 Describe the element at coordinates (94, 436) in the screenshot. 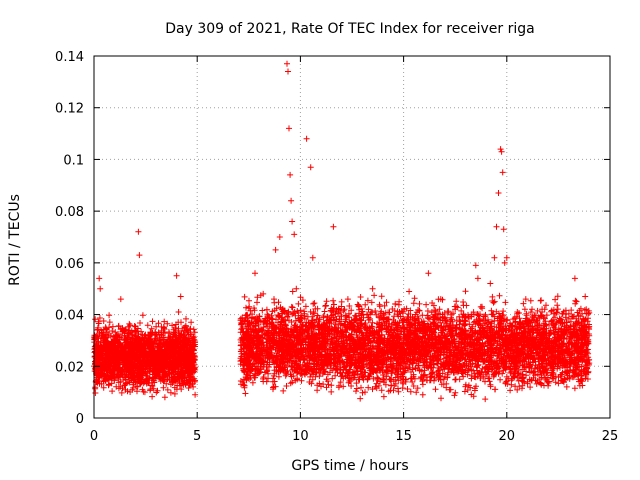

I see `x-tick-label: 0` at that location.